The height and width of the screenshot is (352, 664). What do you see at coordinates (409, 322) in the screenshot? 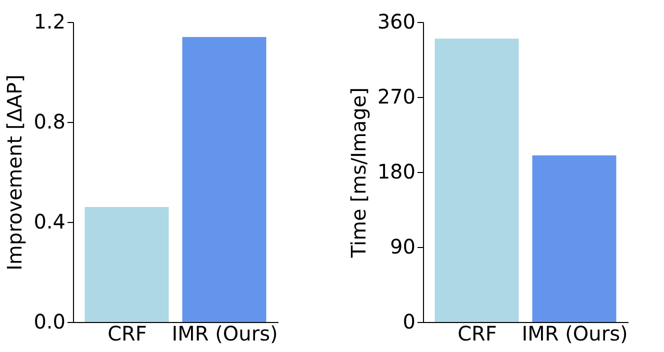
I see `y-tick-label: 0` at bounding box center [409, 322].